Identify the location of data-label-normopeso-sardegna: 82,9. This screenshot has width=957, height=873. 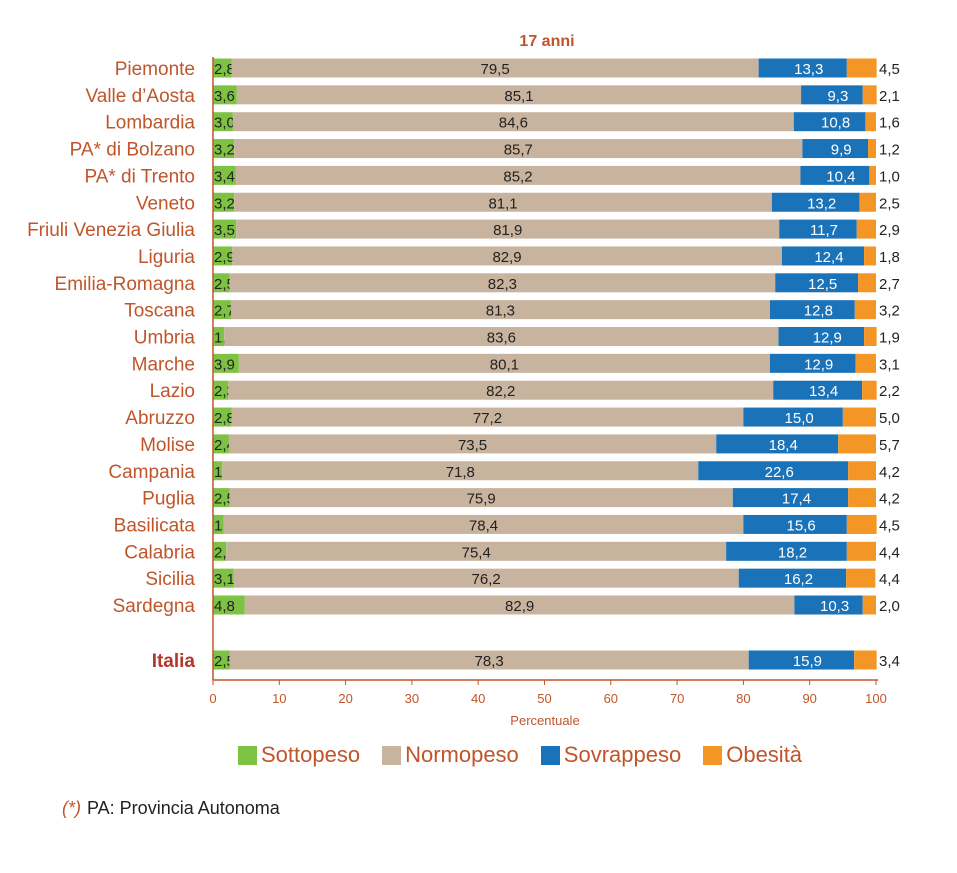
(519, 606).